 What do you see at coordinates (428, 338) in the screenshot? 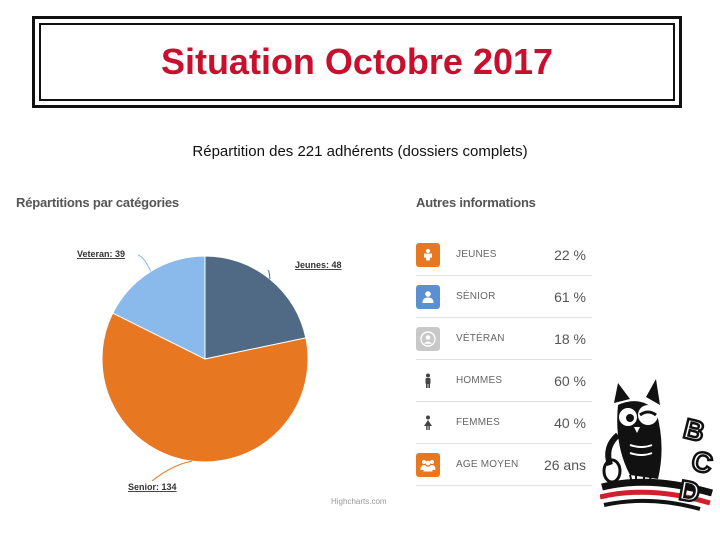
I see `avatar-icon` at bounding box center [428, 338].